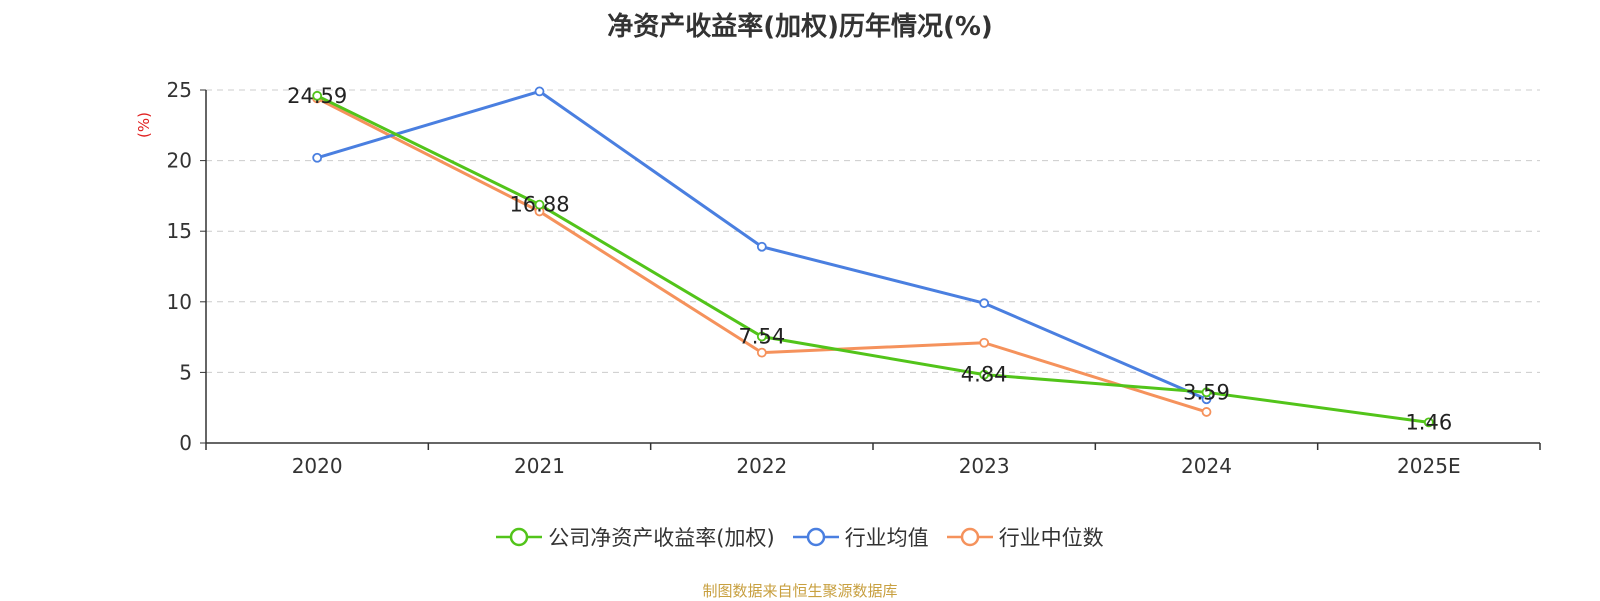  Describe the element at coordinates (886, 538) in the screenshot. I see `legend-label: 行业均值` at that location.